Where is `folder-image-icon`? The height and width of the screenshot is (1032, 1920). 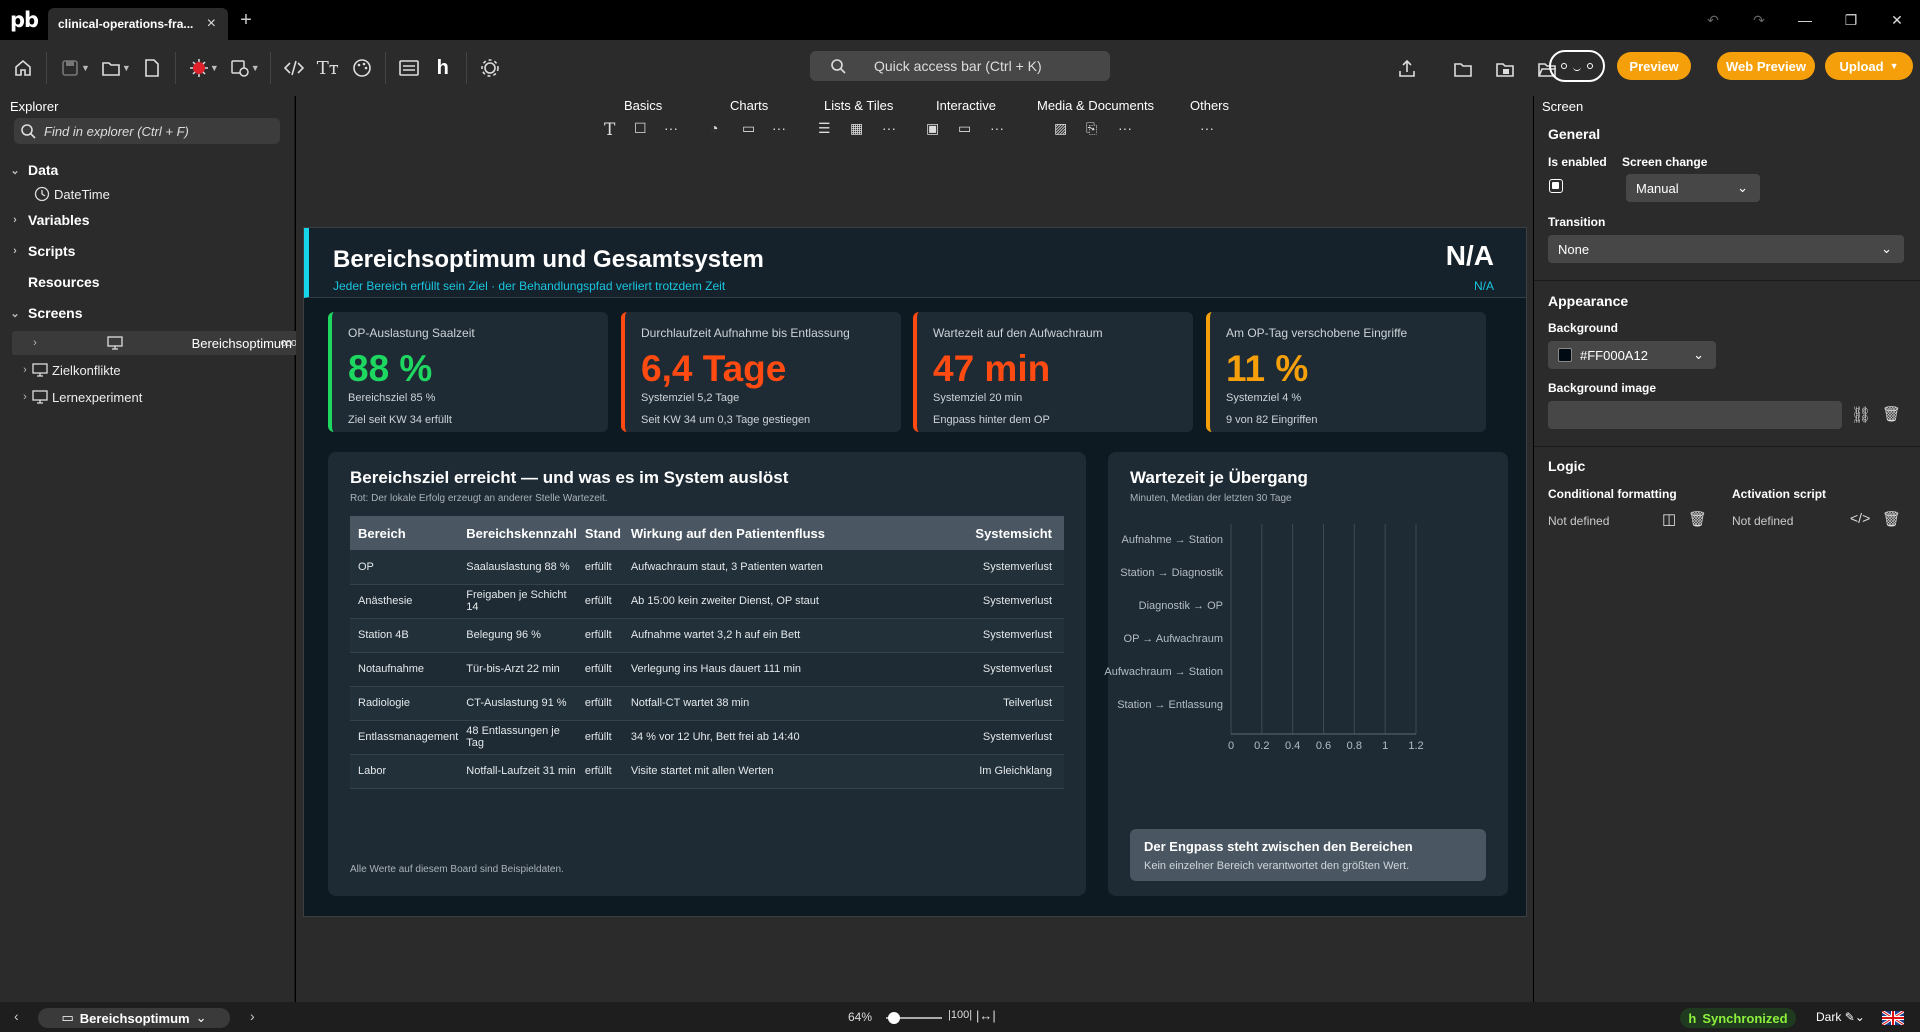
folder-image-icon is located at coordinates (1505, 69).